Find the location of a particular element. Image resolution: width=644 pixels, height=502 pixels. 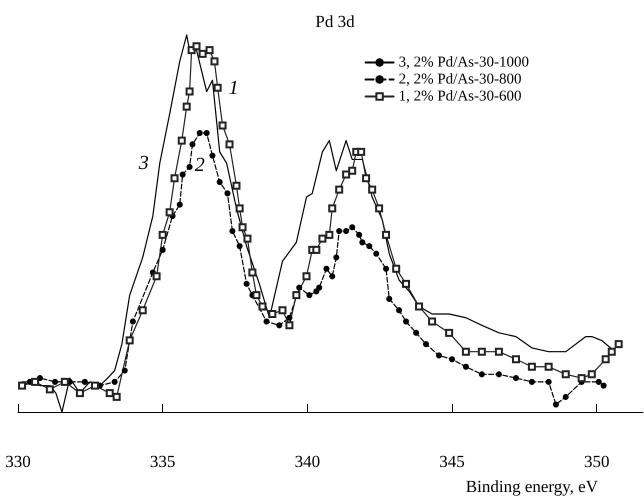

annotation: 2 is located at coordinates (199, 165).